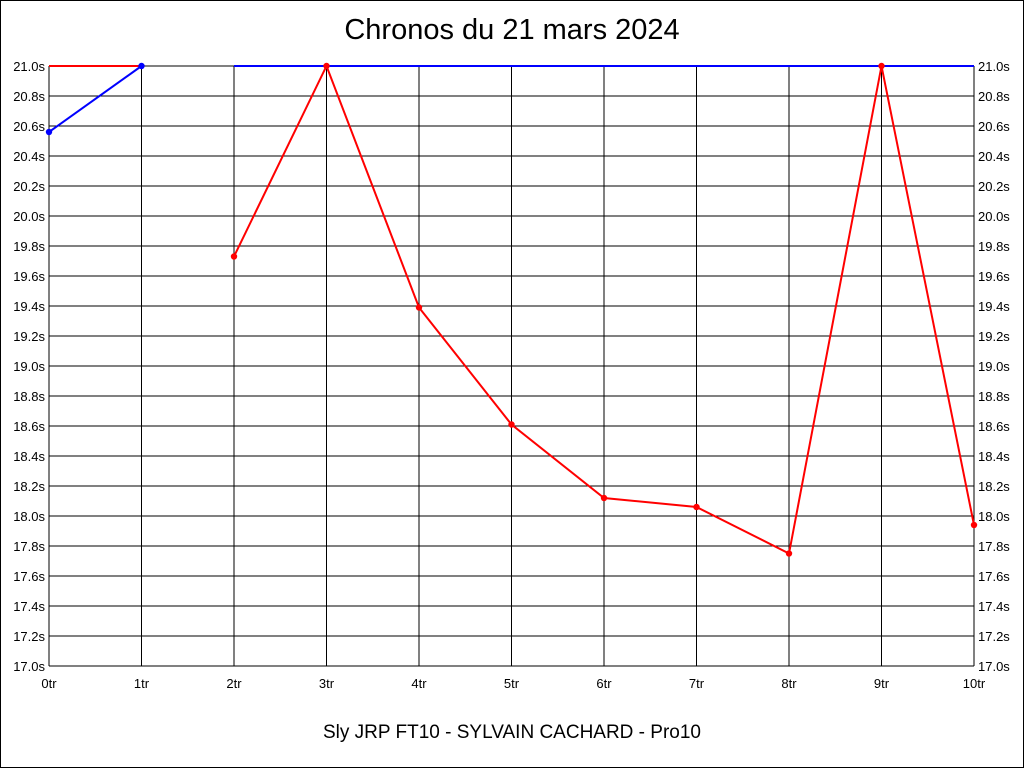 This screenshot has width=1024, height=768. Describe the element at coordinates (974, 683) in the screenshot. I see `x-tick-label: 10tr` at that location.